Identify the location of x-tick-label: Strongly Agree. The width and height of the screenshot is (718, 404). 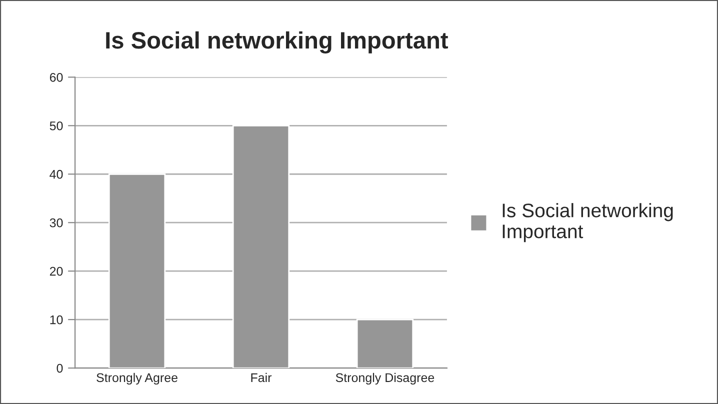
(137, 378).